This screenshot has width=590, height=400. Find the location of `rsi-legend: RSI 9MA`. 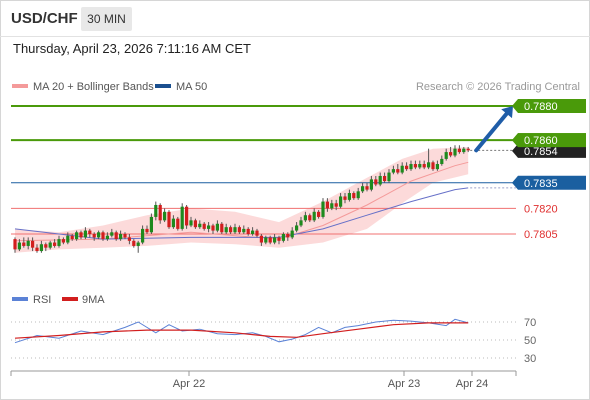

rsi-legend: RSI 9MA is located at coordinates (58, 300).